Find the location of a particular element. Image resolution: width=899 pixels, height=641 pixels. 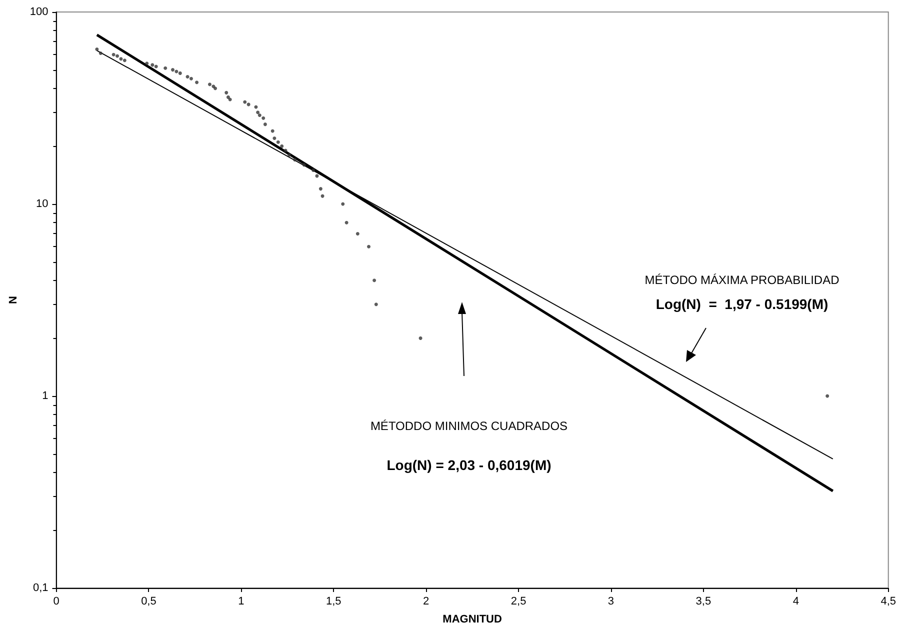

x-axis-title: MAGNITUD is located at coordinates (472, 620).